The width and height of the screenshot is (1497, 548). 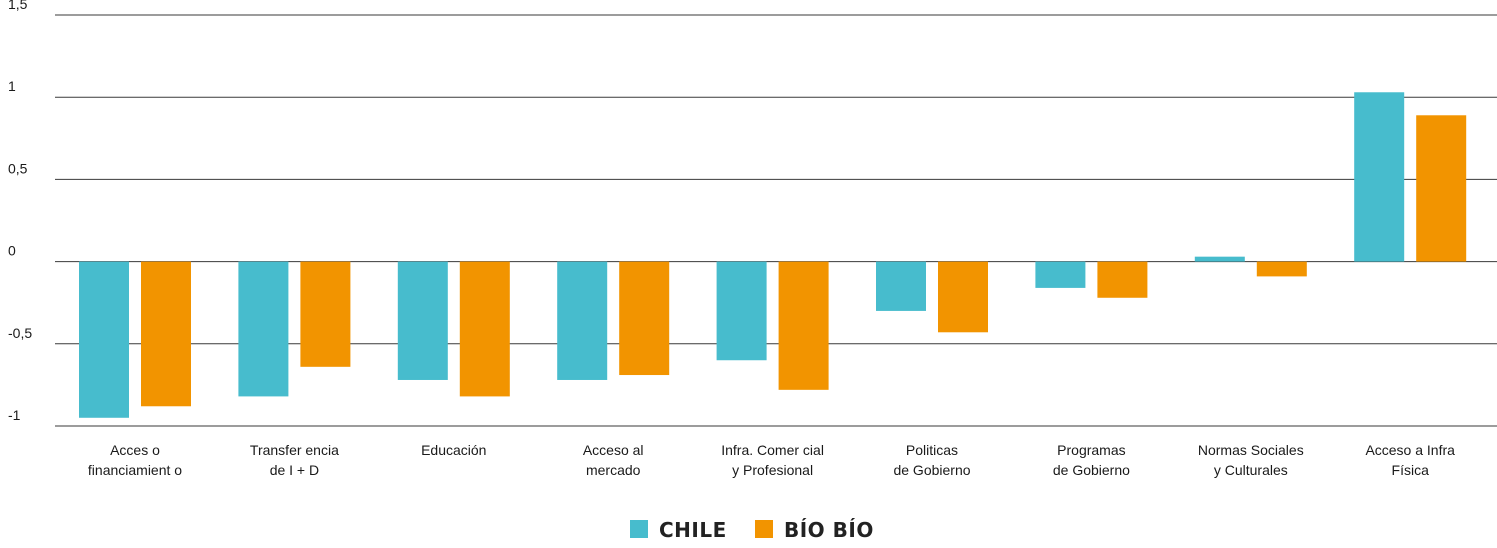 What do you see at coordinates (294, 460) in the screenshot?
I see `x-category-label: Transfer encia de I + D` at bounding box center [294, 460].